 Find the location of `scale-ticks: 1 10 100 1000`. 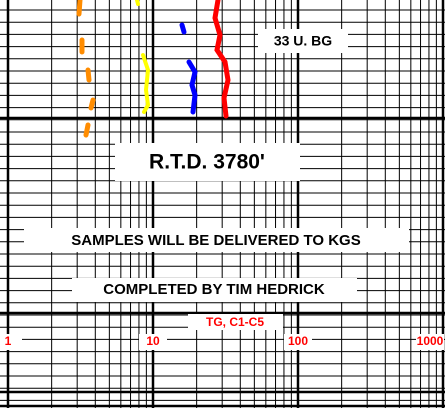

scale-ticks: 1 10 100 1000 is located at coordinates (222, 342).